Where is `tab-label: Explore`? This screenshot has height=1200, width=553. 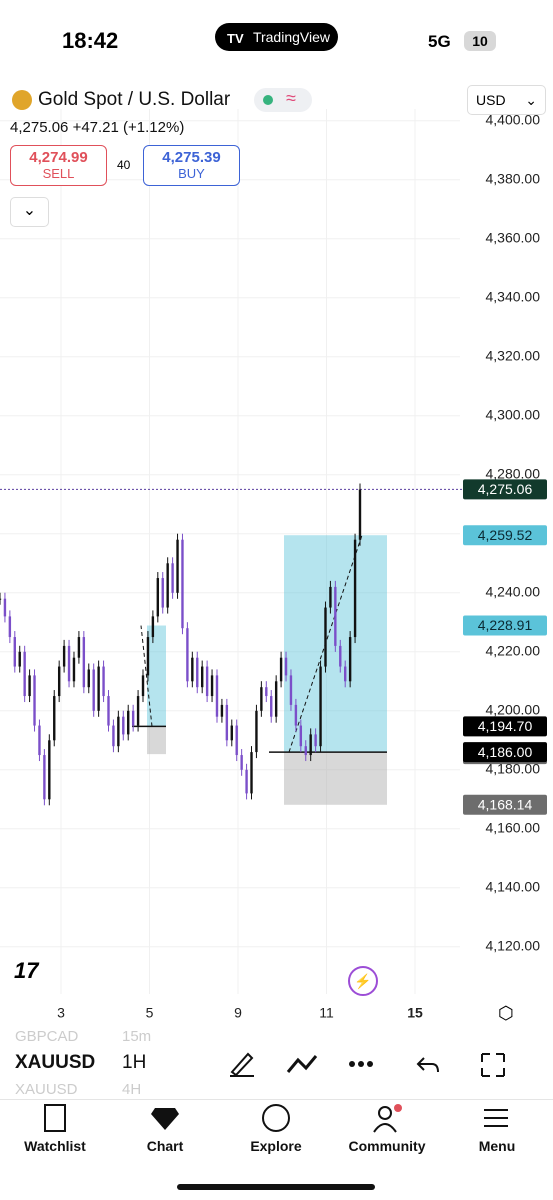
tab-label: Explore is located at coordinates (276, 1146).